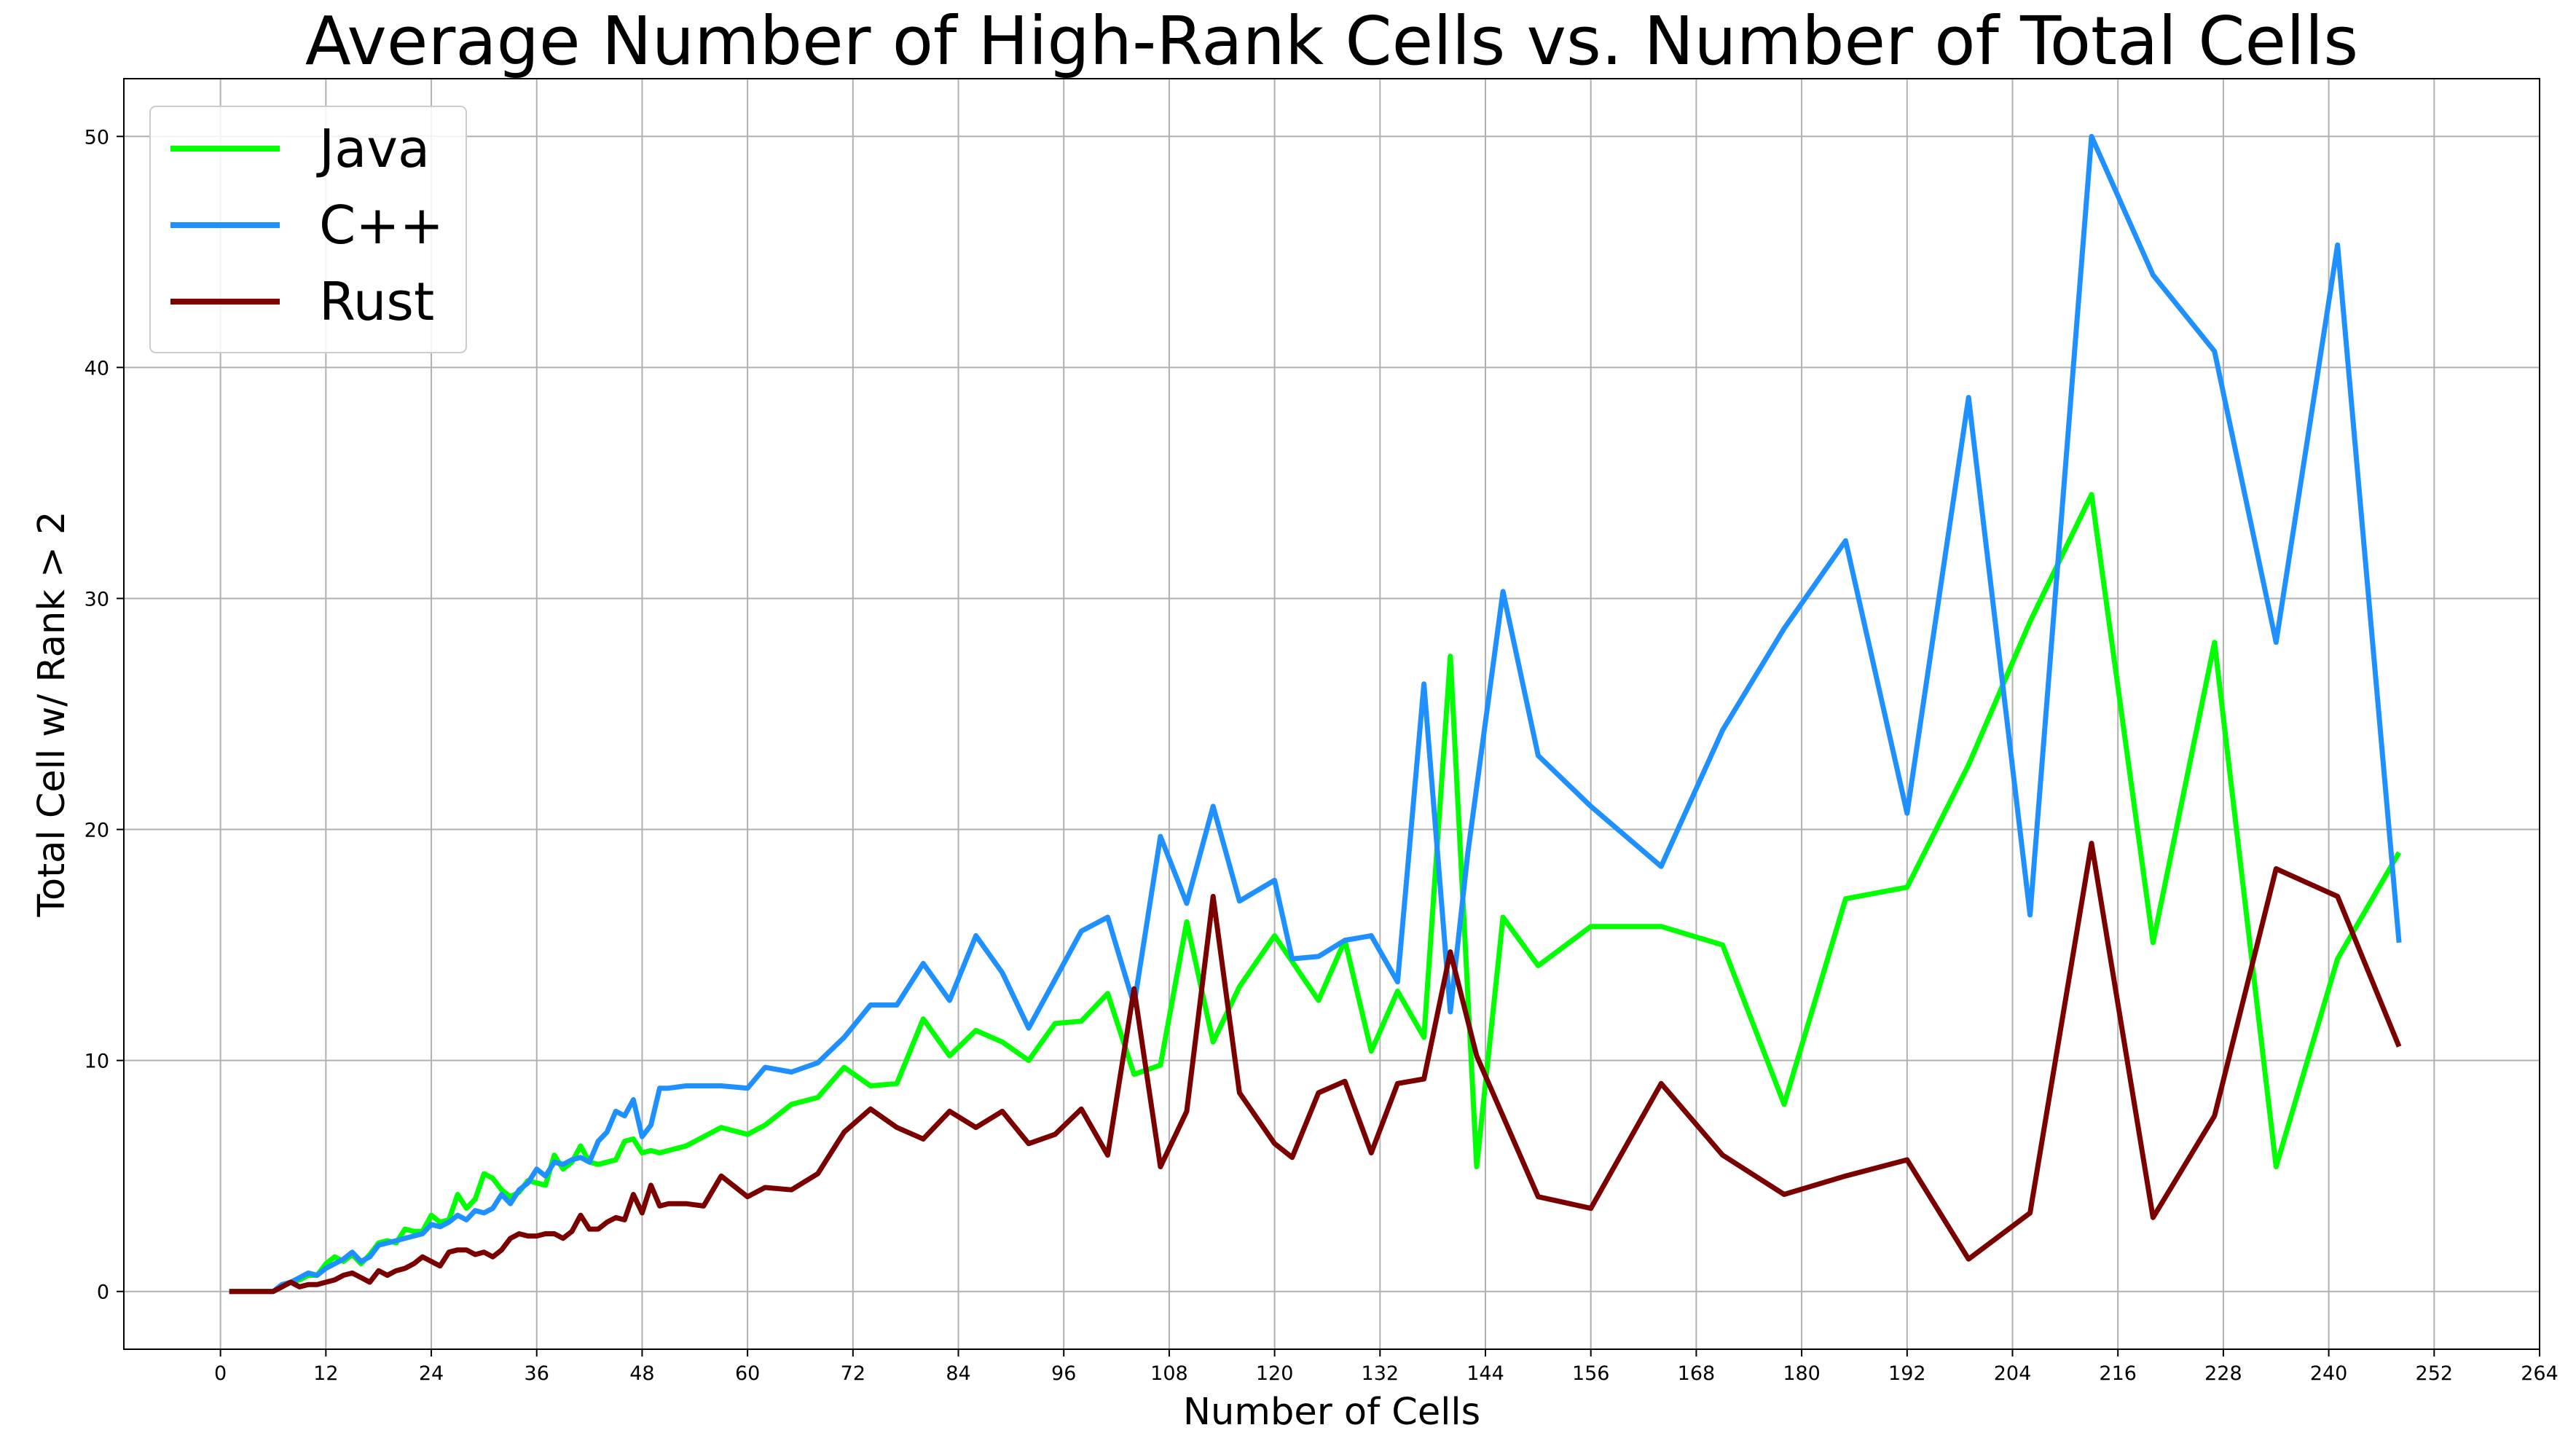 The width and height of the screenshot is (2576, 1433). Describe the element at coordinates (2223, 1373) in the screenshot. I see `x-tick-label: 228` at that location.